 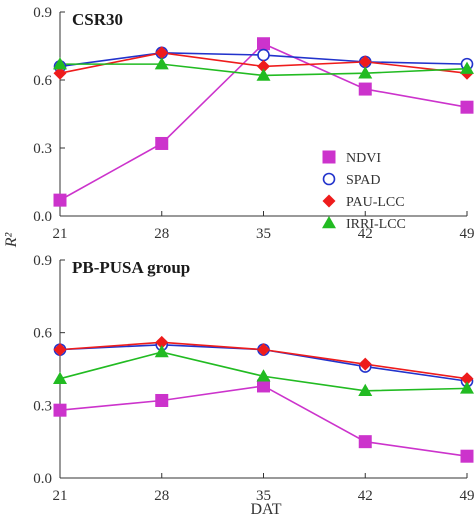 What do you see at coordinates (263, 421) in the screenshot?
I see `series-line-ndvi` at bounding box center [263, 421].